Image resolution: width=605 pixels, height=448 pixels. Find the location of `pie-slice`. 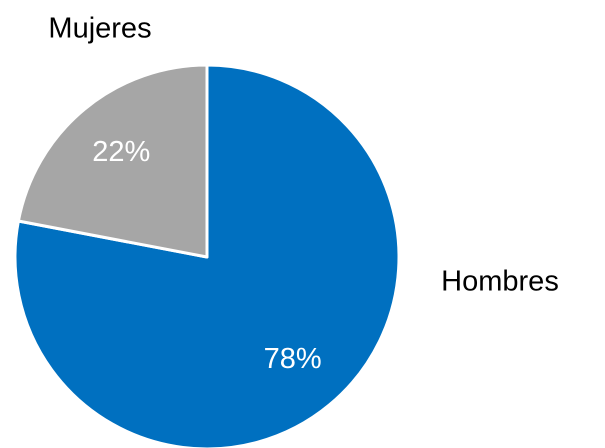

pie-slice is located at coordinates (112, 161).